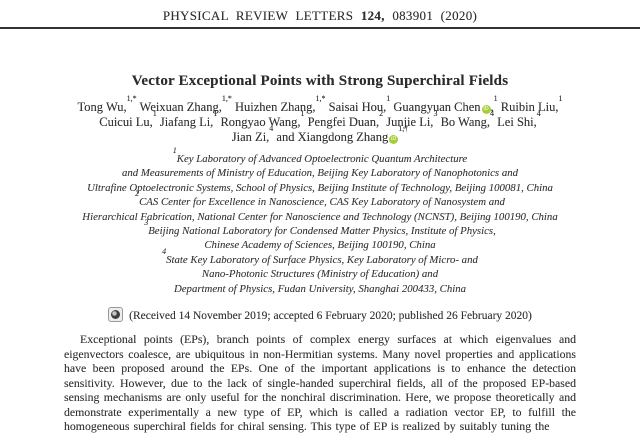 The height and width of the screenshot is (434, 640). Describe the element at coordinates (258, 15) in the screenshot. I see `journal-name: PHYSICAL REVIEW LETTERS` at that location.